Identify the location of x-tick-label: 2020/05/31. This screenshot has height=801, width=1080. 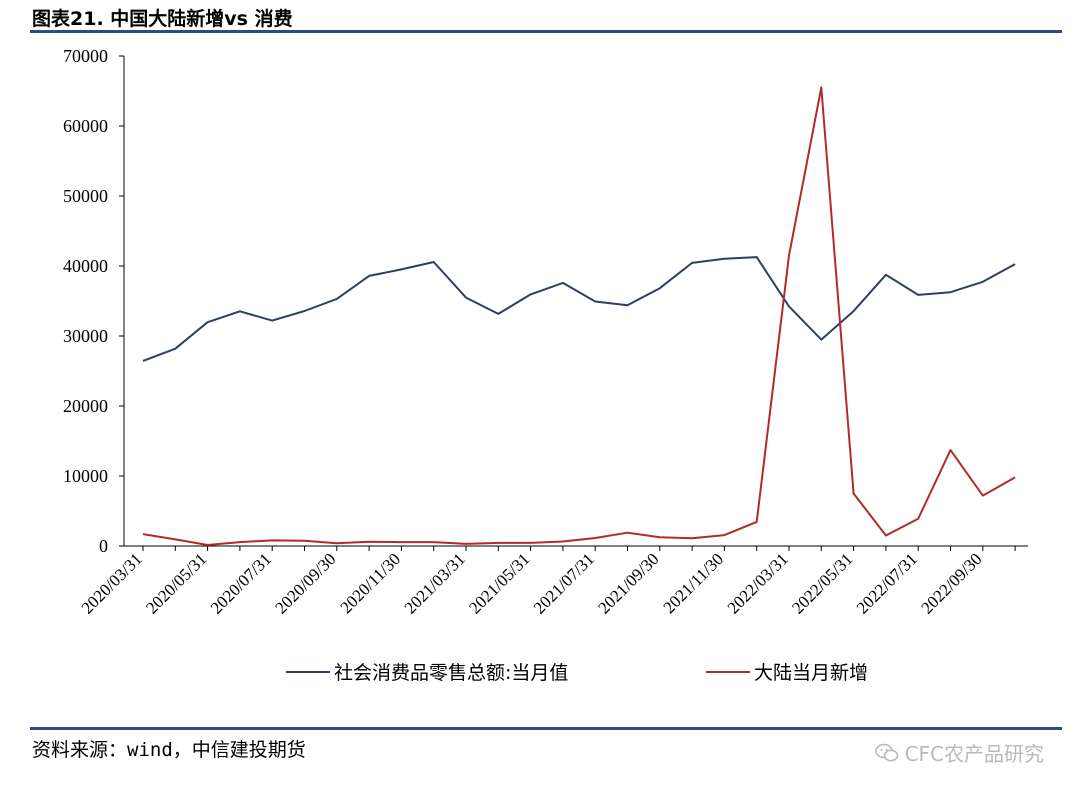
(176, 583).